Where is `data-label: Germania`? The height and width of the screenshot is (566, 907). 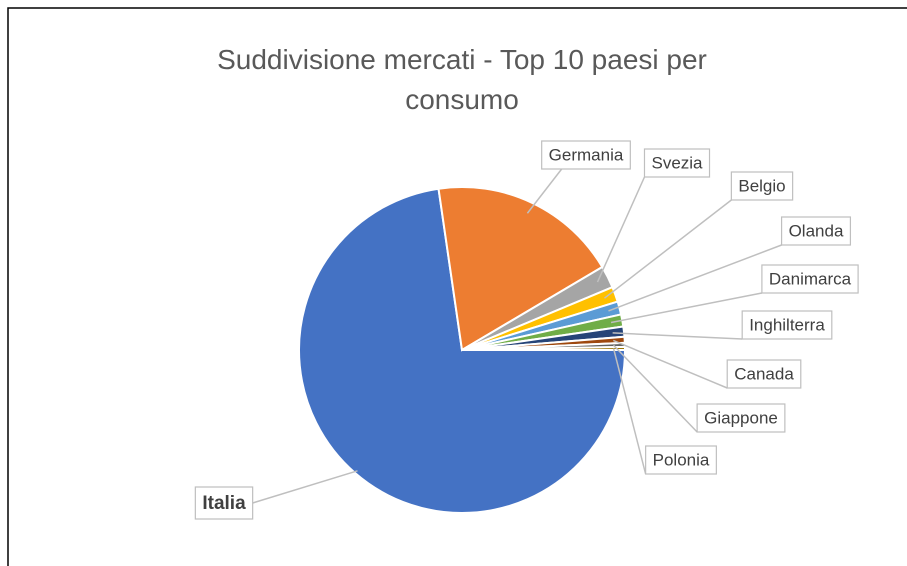
data-label: Germania is located at coordinates (586, 154).